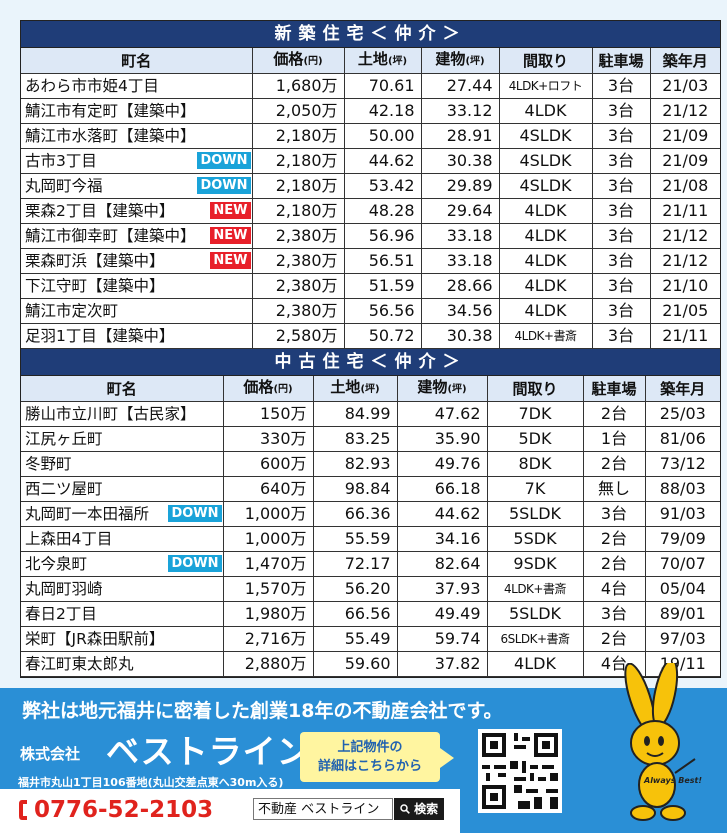  What do you see at coordinates (460, 161) in the screenshot?
I see `building-cell: 30.38` at bounding box center [460, 161].